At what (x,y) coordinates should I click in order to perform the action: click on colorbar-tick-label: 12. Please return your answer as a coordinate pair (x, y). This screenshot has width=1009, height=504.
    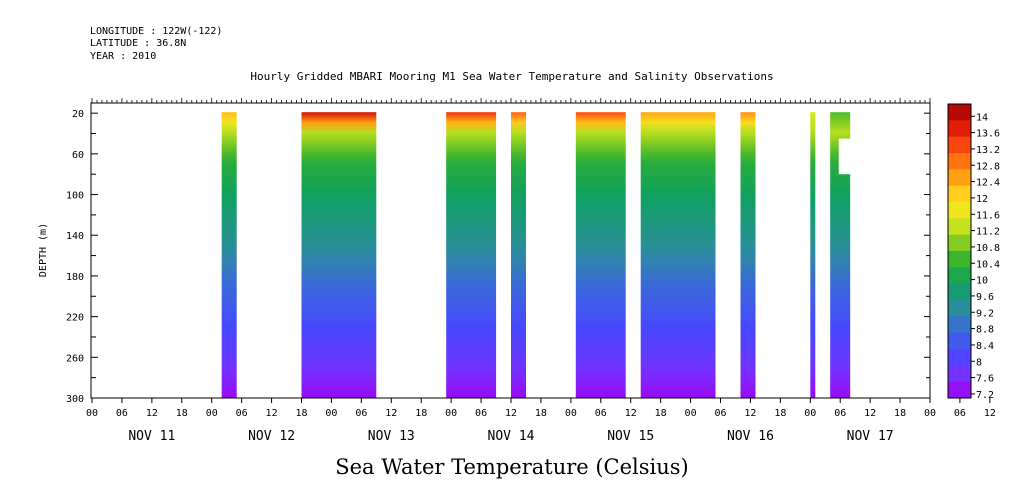
    Looking at the image, I should click on (982, 199).